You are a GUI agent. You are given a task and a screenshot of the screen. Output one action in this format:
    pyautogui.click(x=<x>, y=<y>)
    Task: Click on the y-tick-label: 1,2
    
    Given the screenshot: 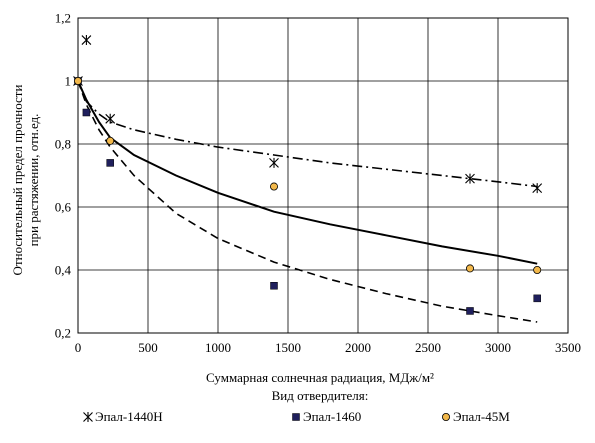 What is the action you would take?
    pyautogui.click(x=63, y=18)
    